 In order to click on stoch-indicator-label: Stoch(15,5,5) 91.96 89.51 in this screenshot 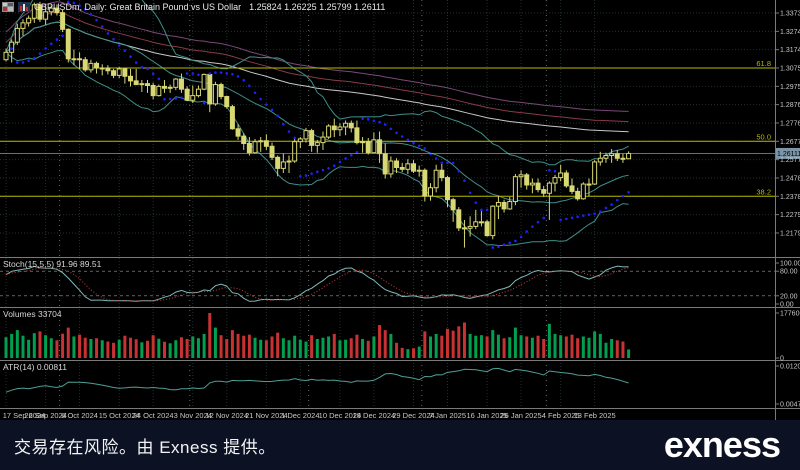, I will do `click(52, 264)`.